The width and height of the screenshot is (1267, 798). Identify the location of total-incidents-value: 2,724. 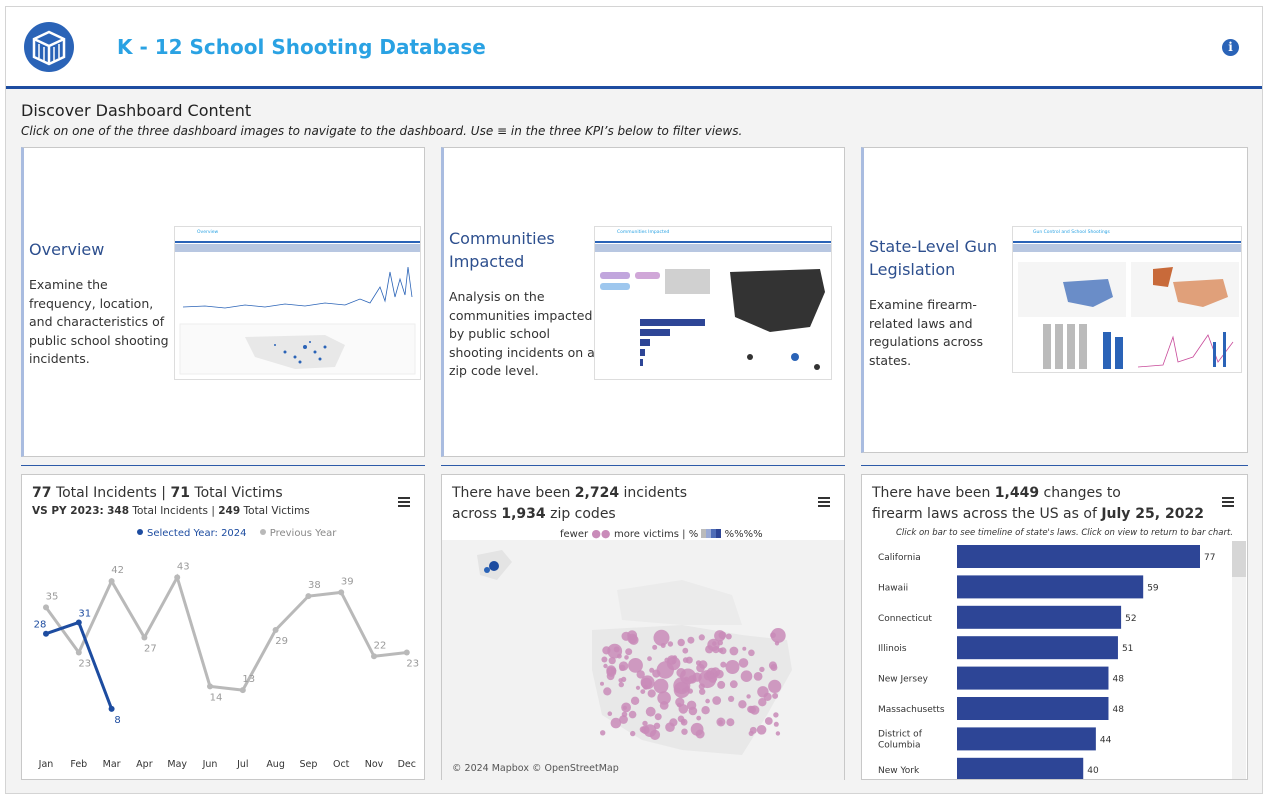
(597, 493).